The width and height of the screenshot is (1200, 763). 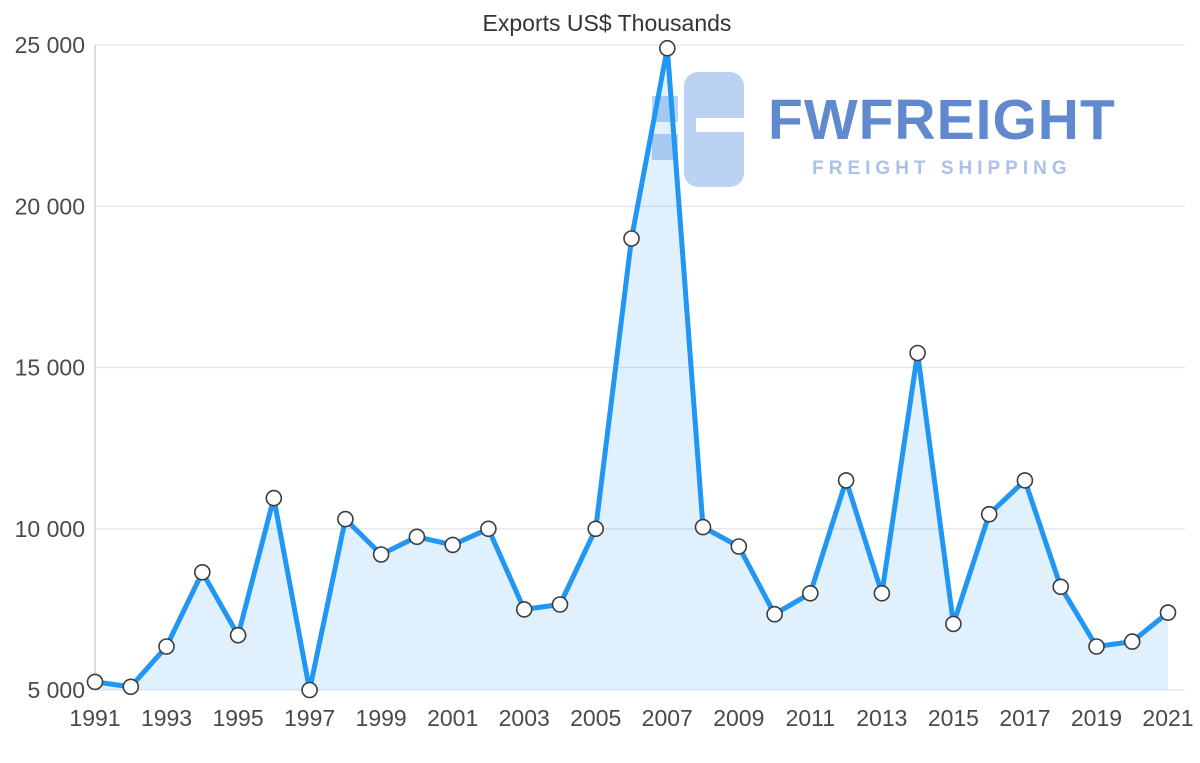 I want to click on x-axis-tick-label: 2003, so click(x=524, y=718).